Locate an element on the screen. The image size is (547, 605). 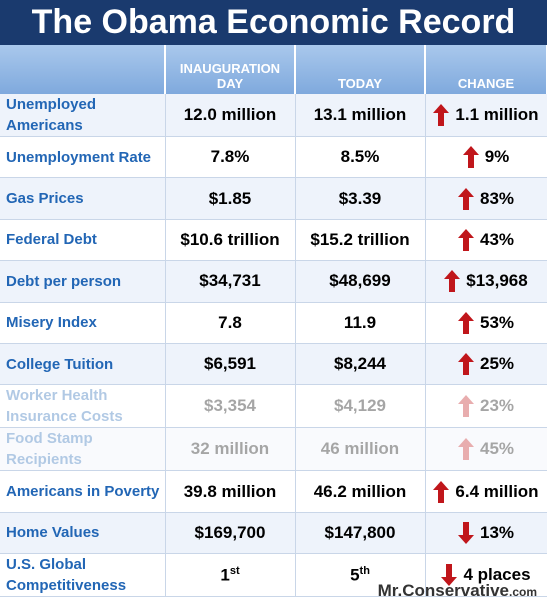
change-text: 6.4 million is located at coordinates (497, 491).